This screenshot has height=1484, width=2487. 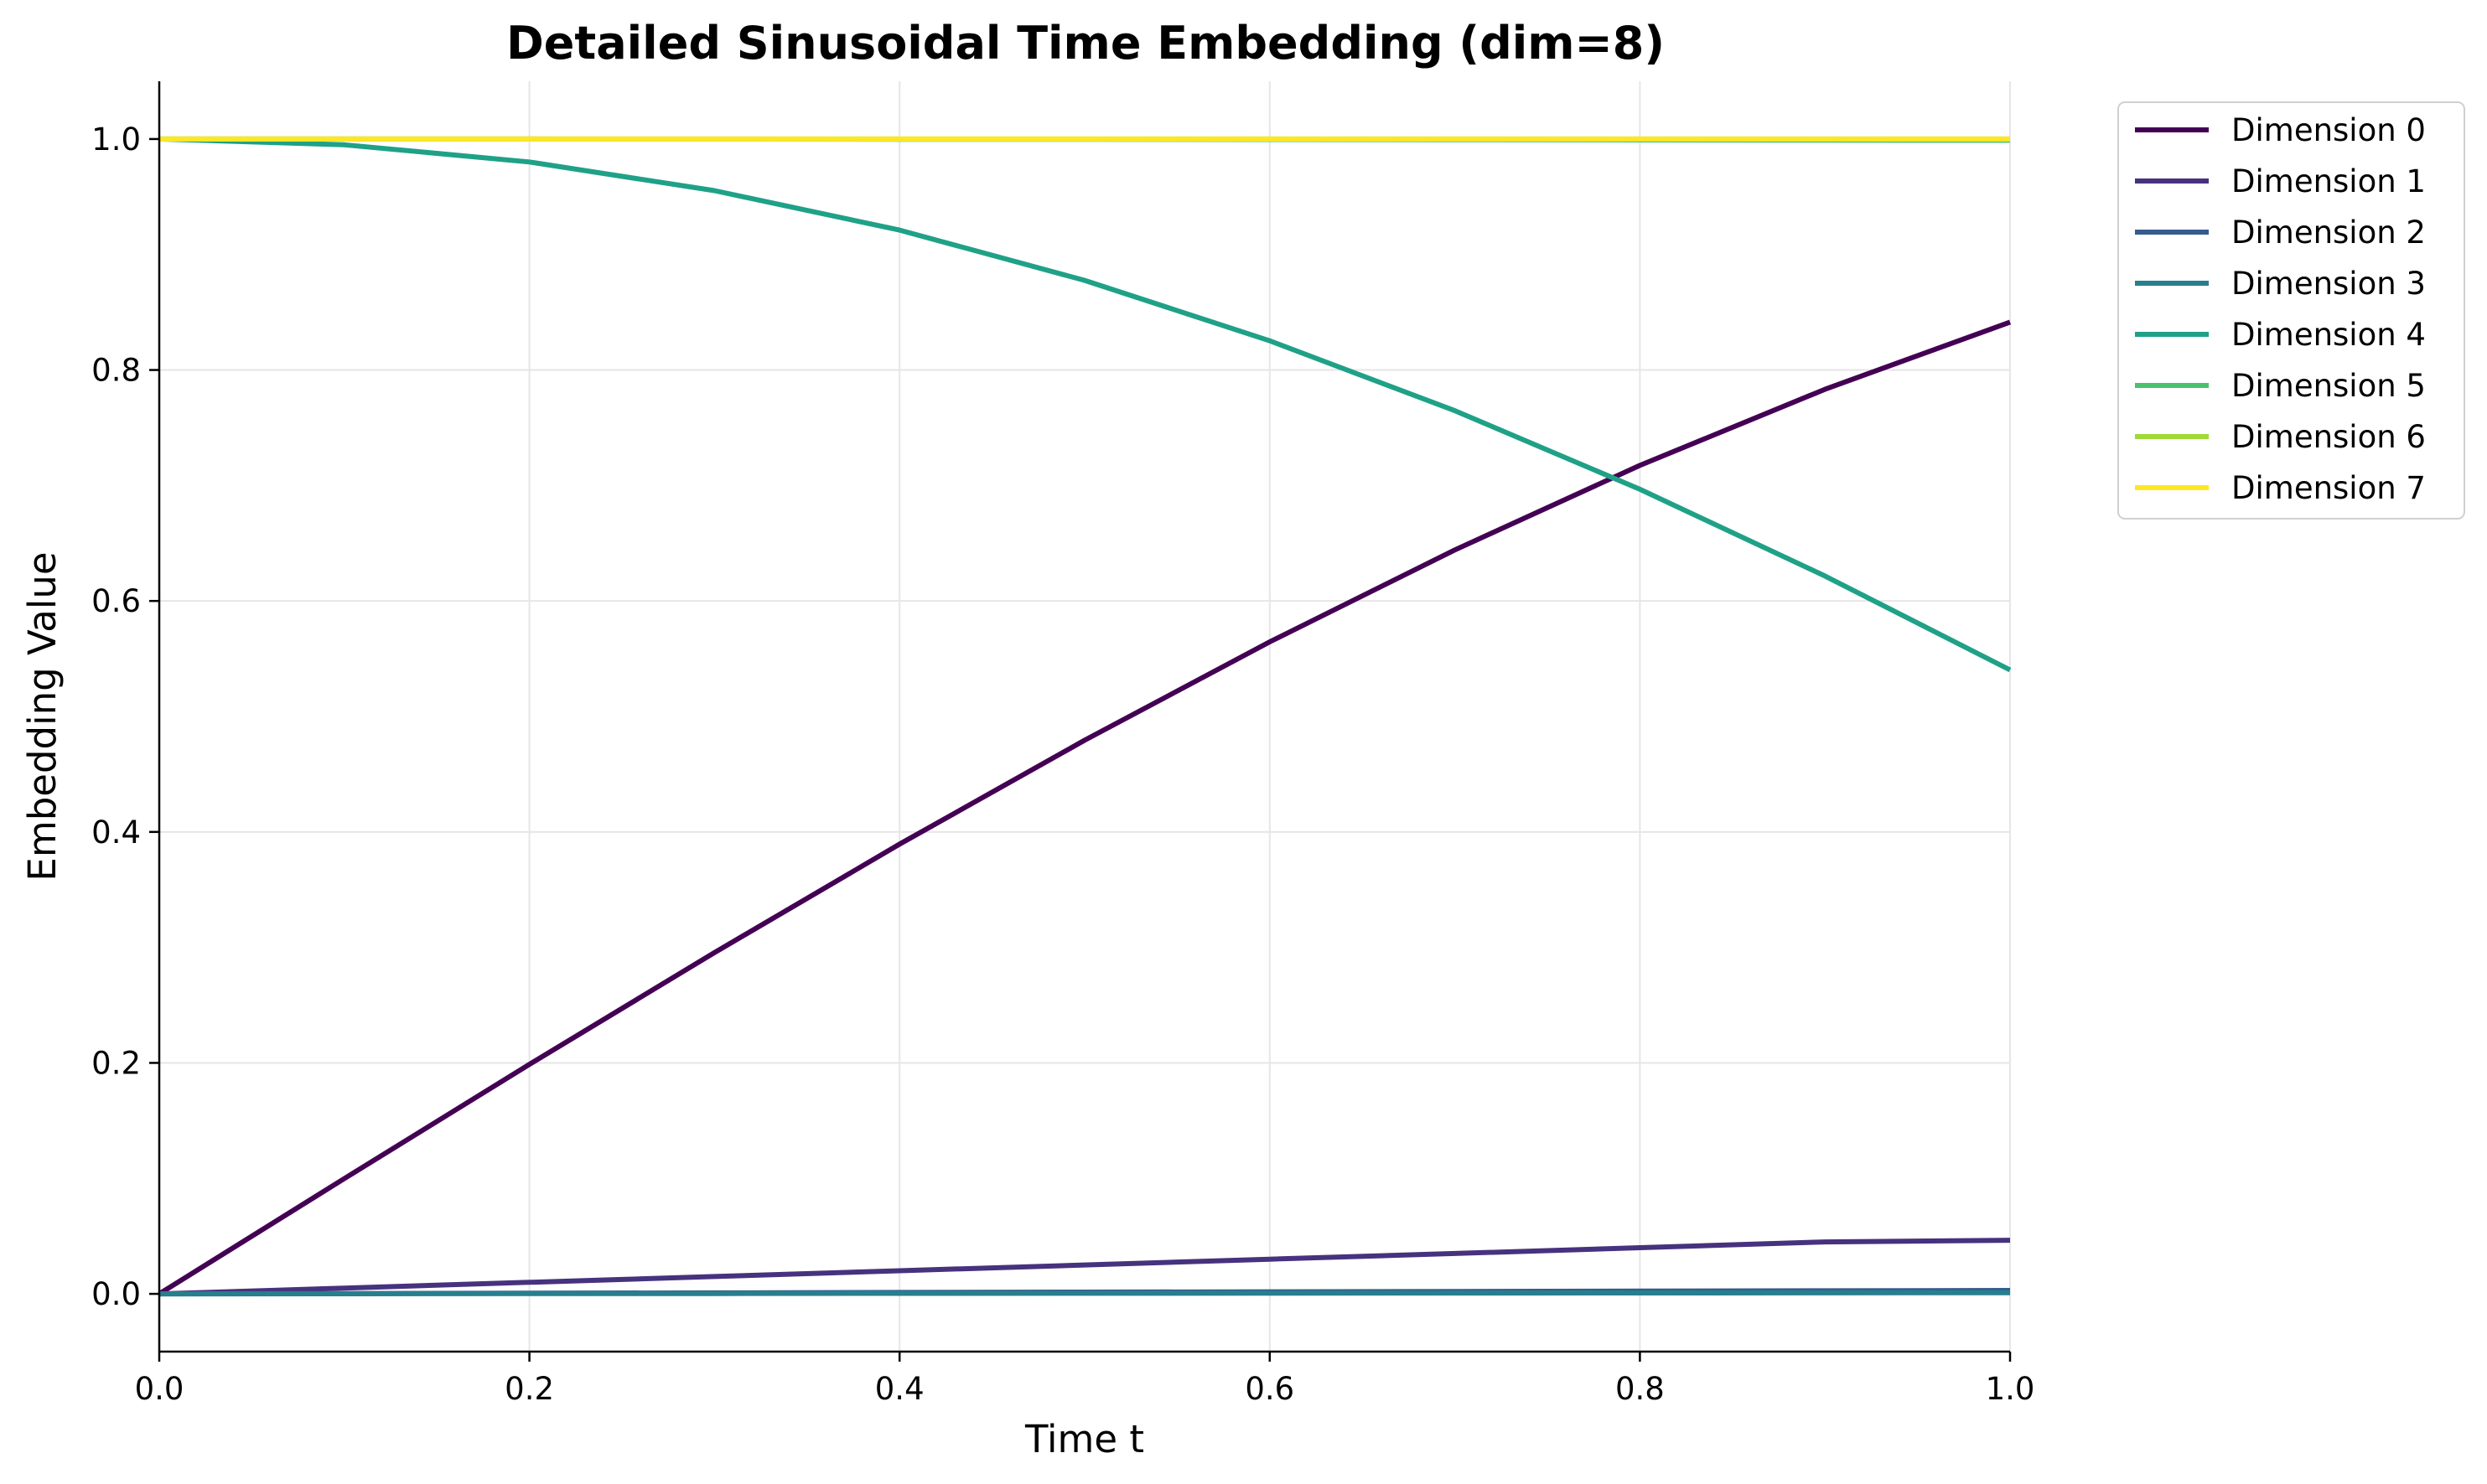 What do you see at coordinates (1640, 1389) in the screenshot?
I see `x-tick-label: 0.8` at bounding box center [1640, 1389].